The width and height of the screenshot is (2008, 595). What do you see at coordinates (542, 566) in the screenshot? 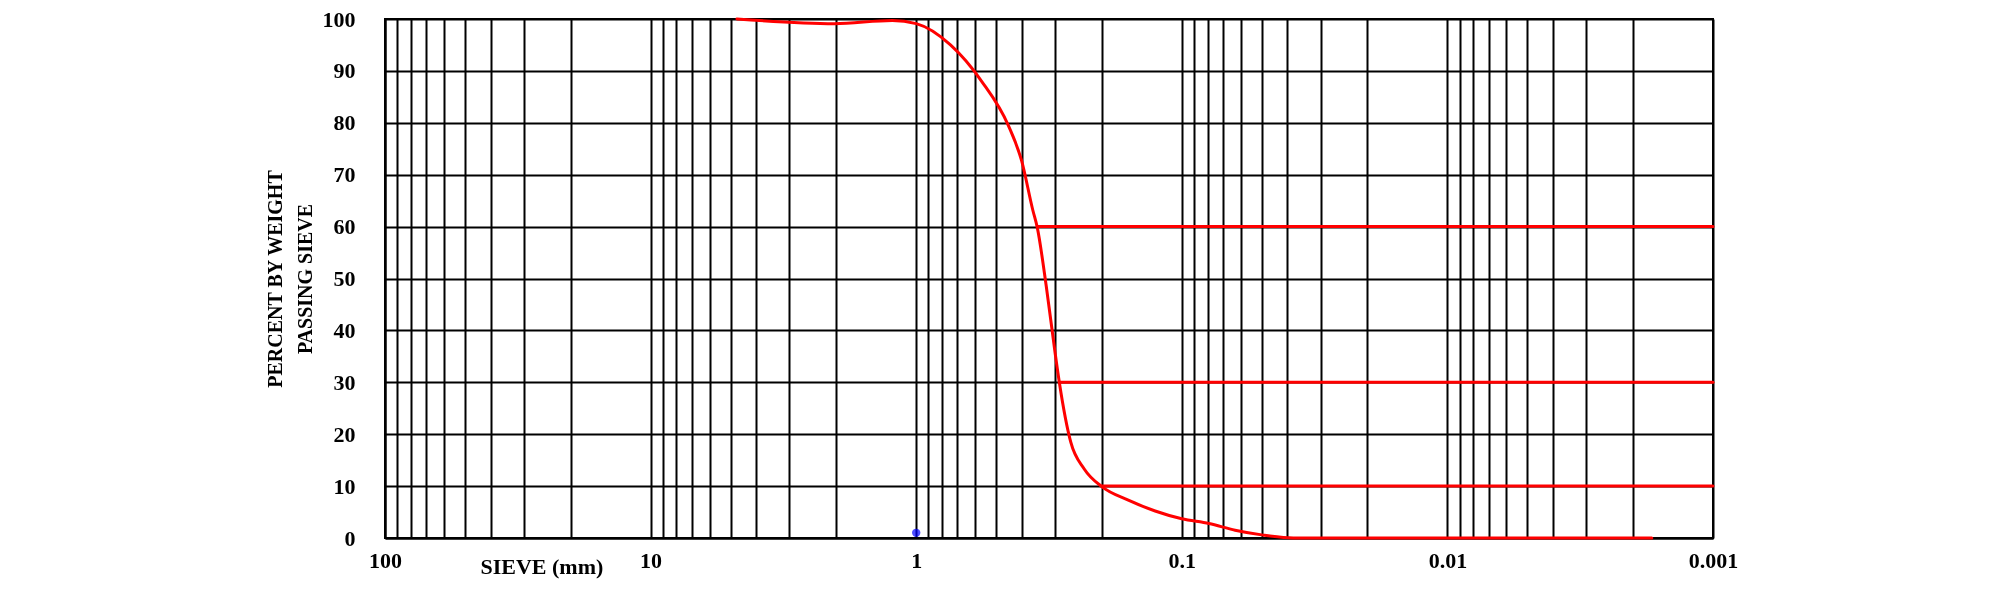
I see `x-axis-title: SIEVE (mm)` at bounding box center [542, 566].